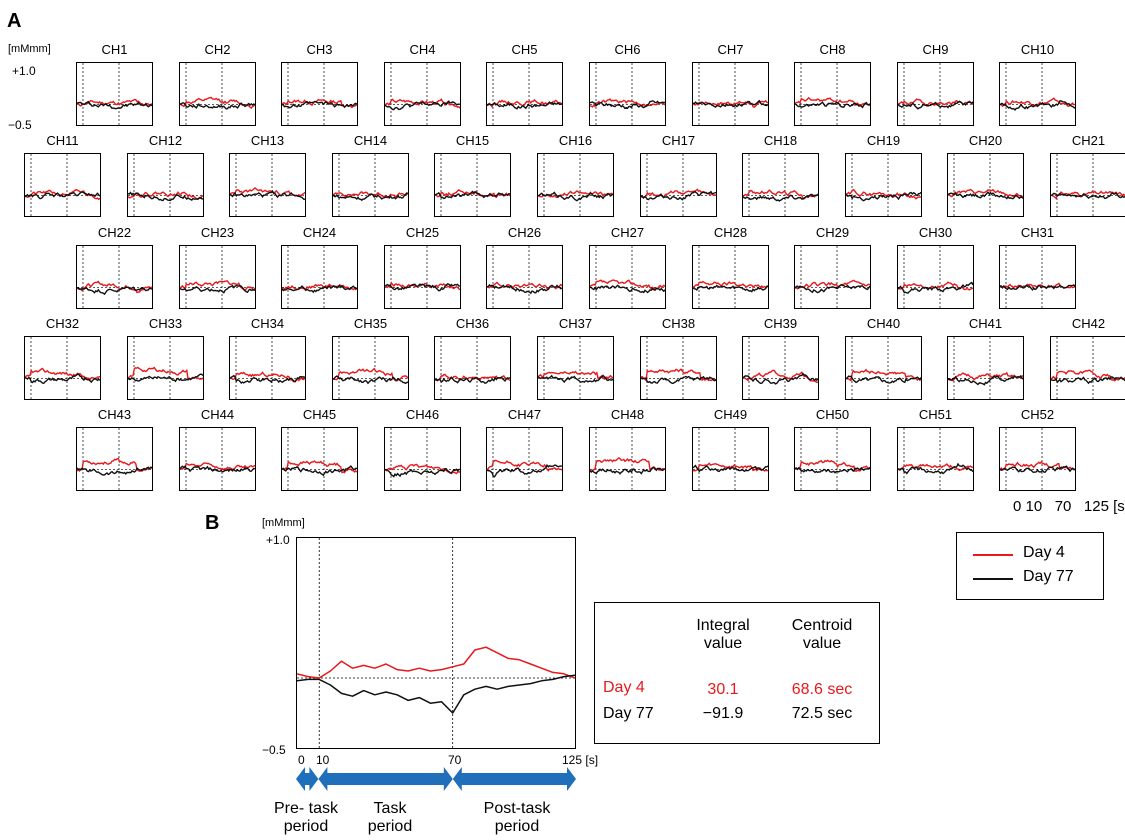 This screenshot has height=840, width=1125. What do you see at coordinates (524, 232) in the screenshot?
I see `channel-title-ch26: CH26` at bounding box center [524, 232].